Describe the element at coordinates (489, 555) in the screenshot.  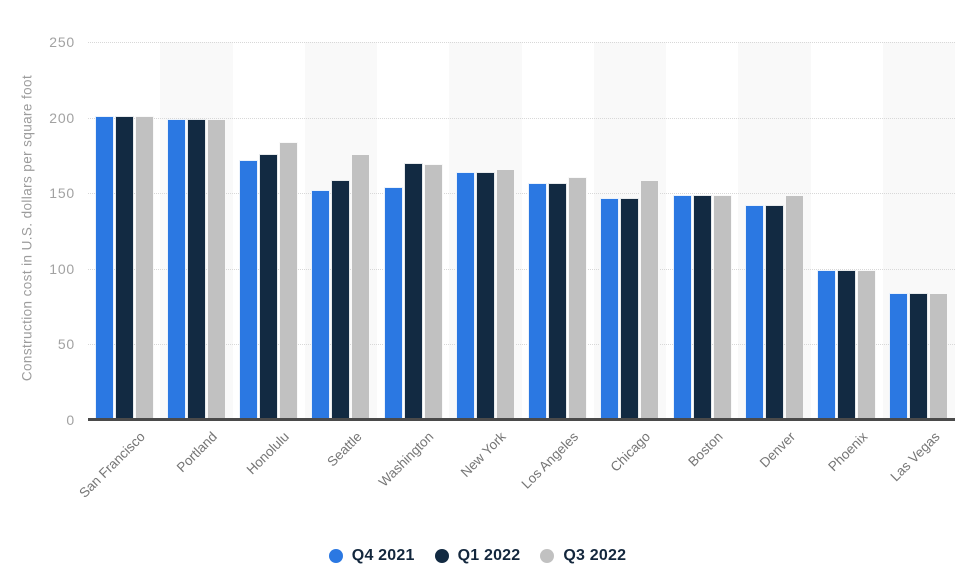
I see `legend-label: Q1 2022` at that location.